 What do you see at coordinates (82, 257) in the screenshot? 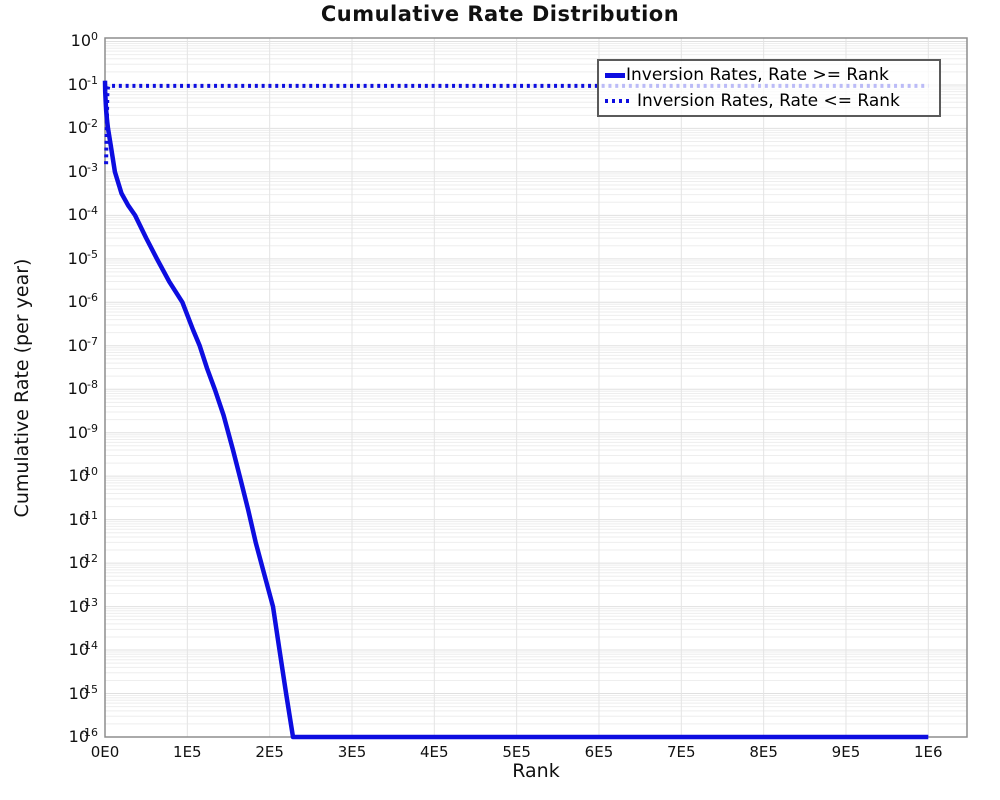
I see `y-tick-label: 10⁻⁵` at bounding box center [82, 257].